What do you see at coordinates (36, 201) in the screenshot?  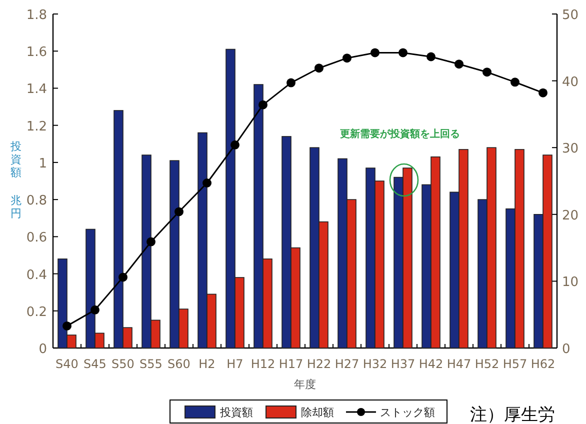 I see `y-tick-label: 0.8` at bounding box center [36, 201].